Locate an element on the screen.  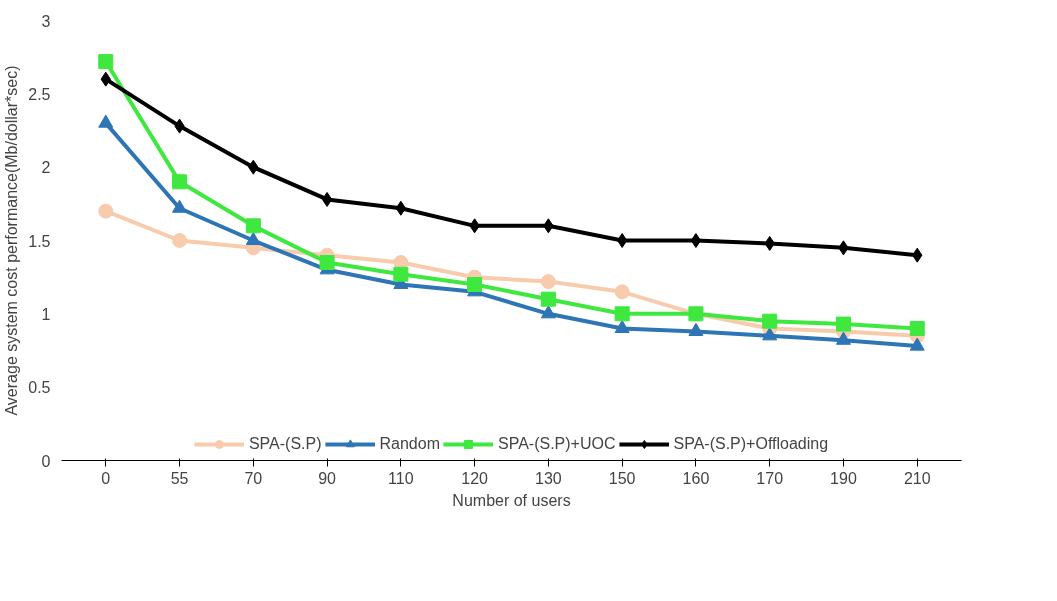
legend-label: SPA-(S.P)+Offloading is located at coordinates (751, 444).